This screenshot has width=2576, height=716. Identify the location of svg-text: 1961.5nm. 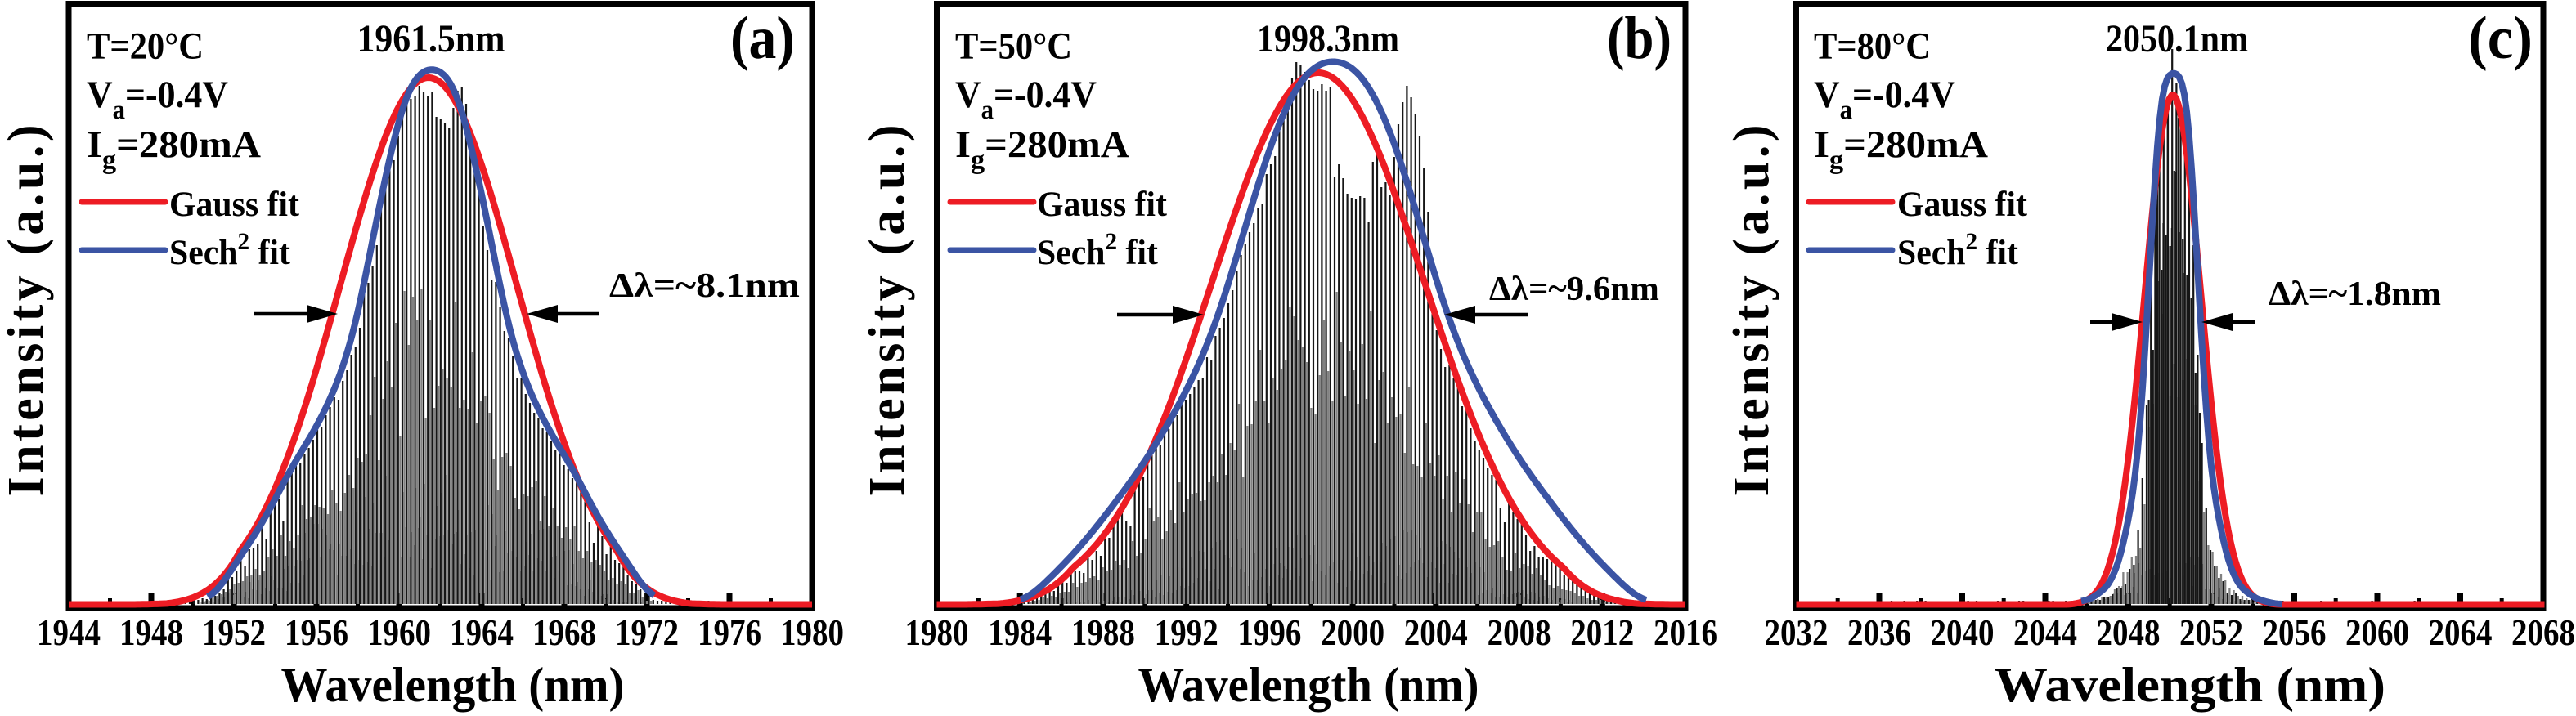
(431, 38).